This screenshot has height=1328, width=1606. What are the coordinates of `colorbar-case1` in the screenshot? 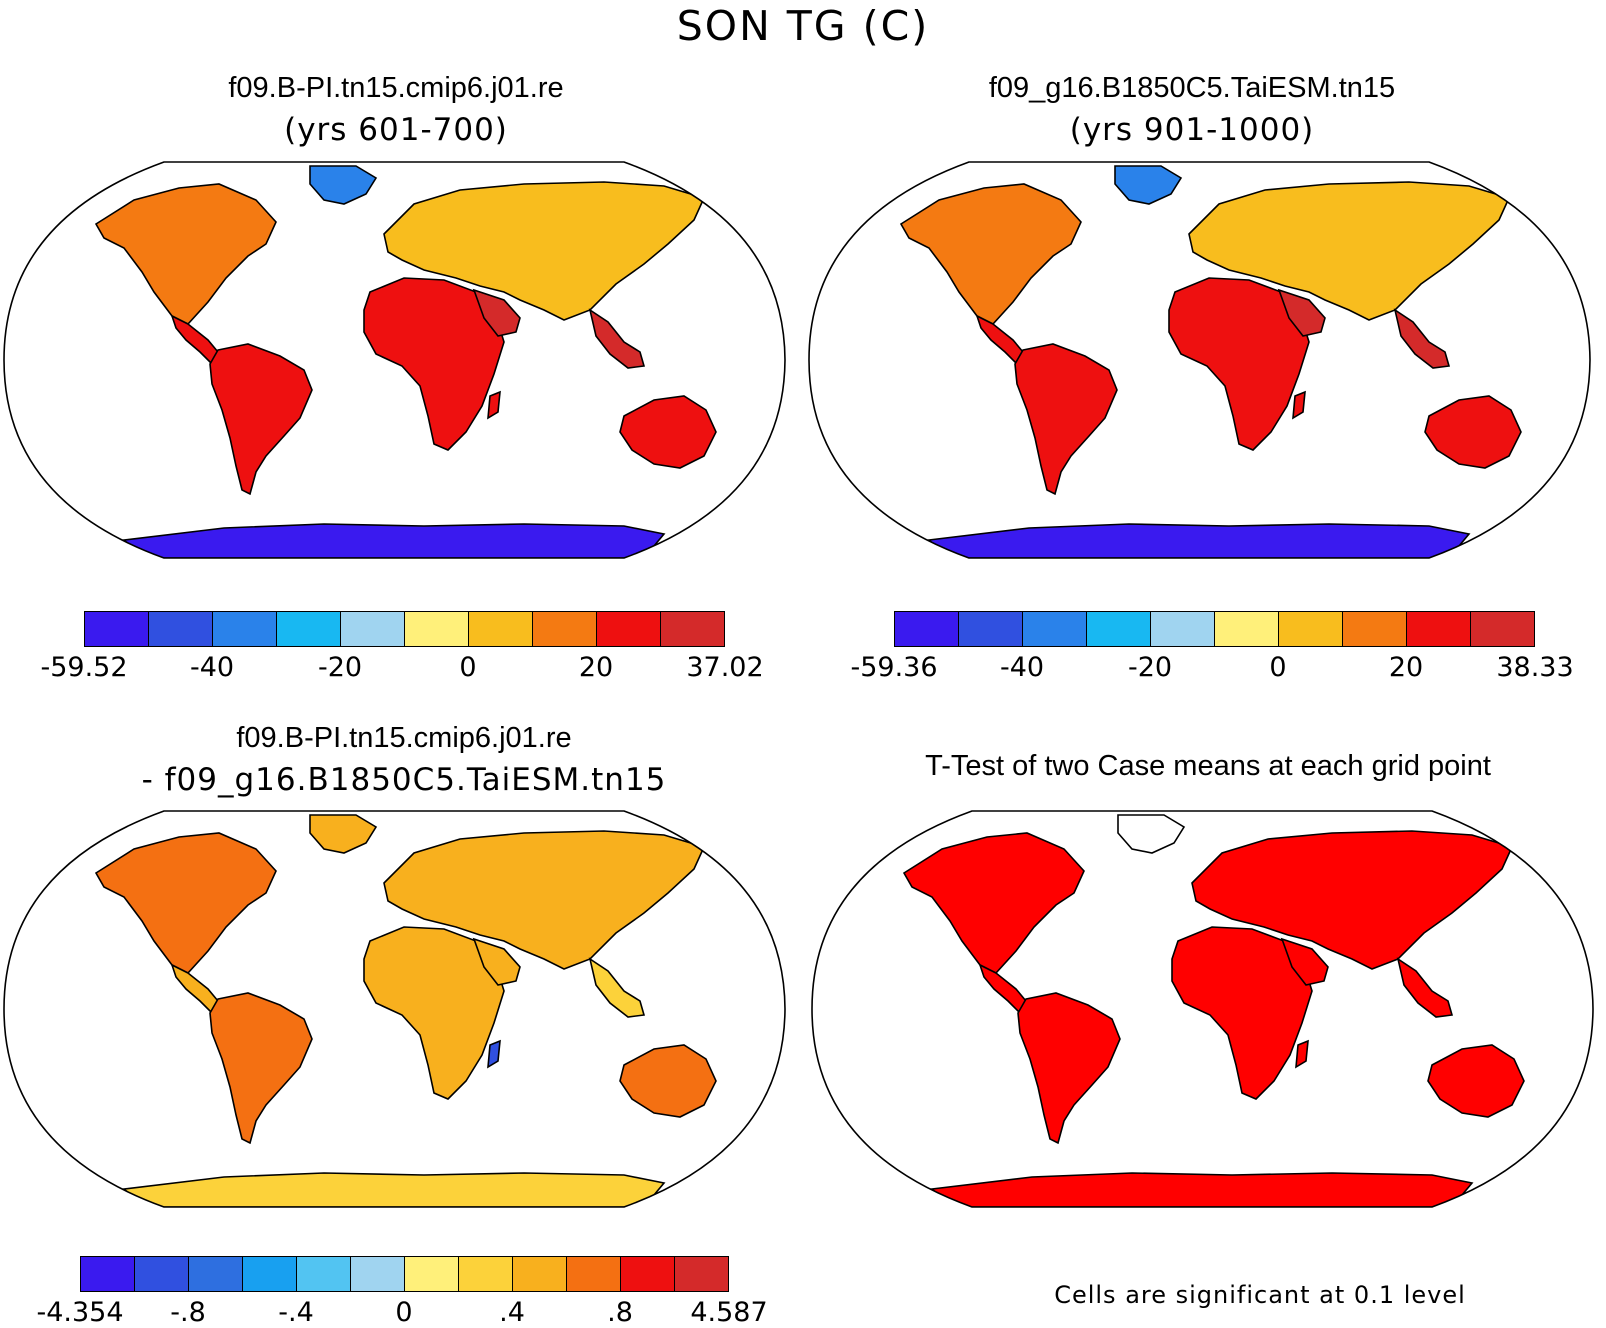 It's located at (404, 629).